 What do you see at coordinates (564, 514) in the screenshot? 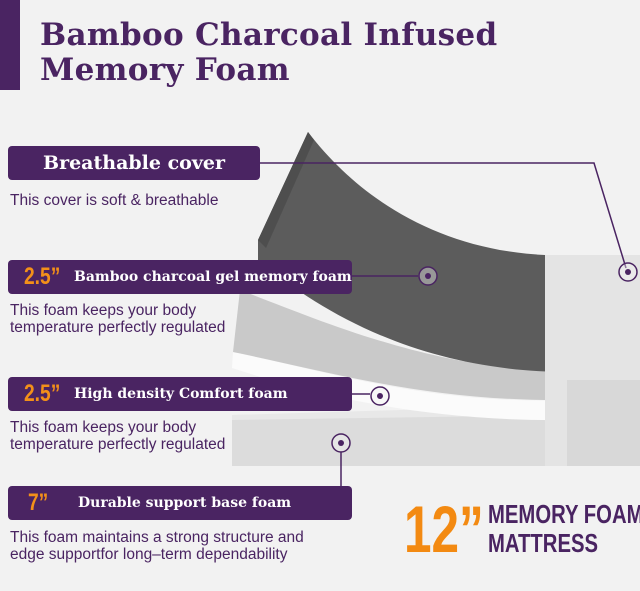
I see `mattress-type-line-1: MEMORY FOAM` at bounding box center [564, 514].